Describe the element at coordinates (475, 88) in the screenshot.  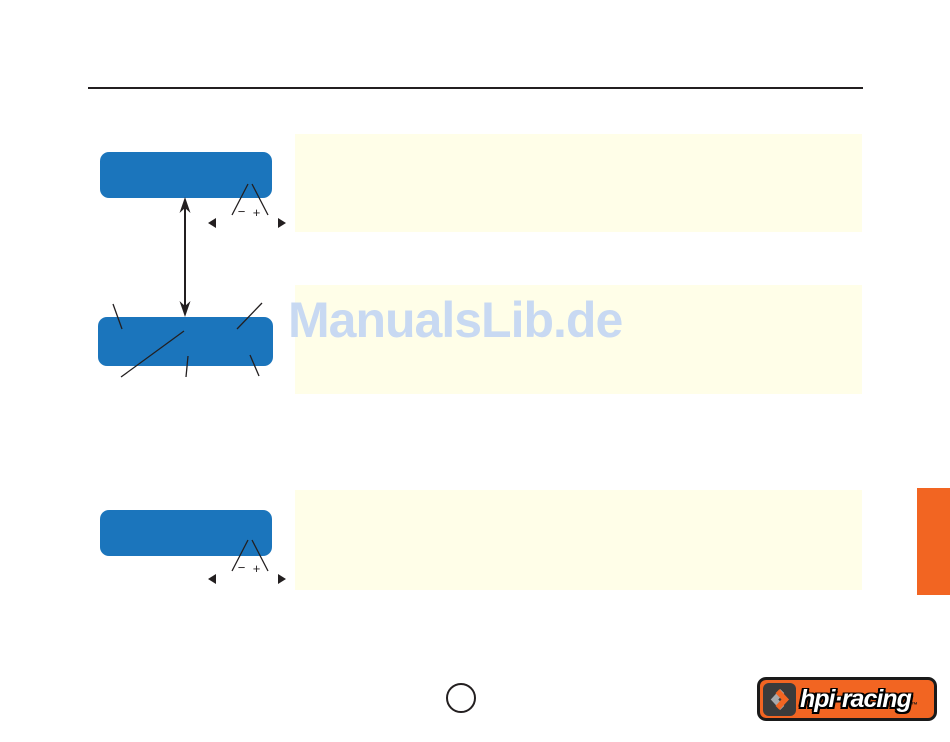
I see `header-rule` at that location.